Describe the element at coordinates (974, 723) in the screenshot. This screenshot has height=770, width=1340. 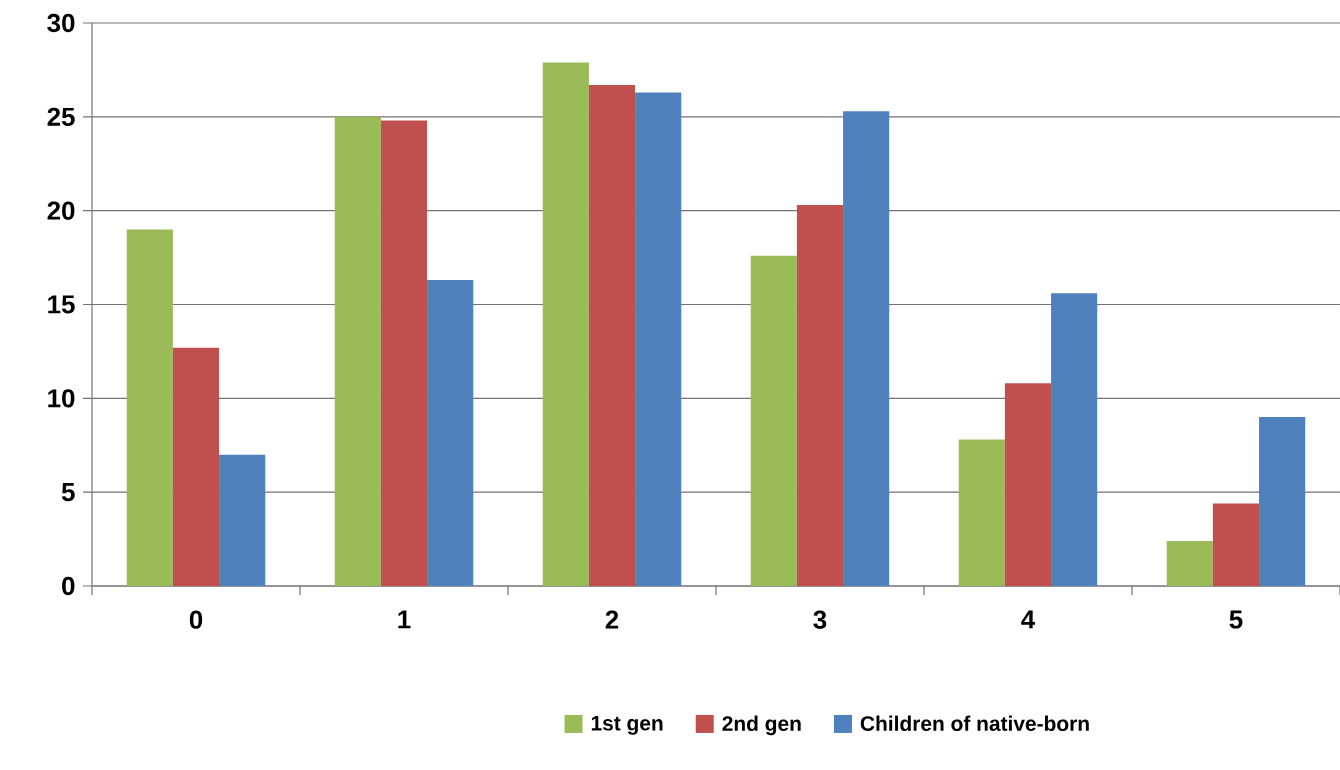
I see `legend-label: Children of native-born` at that location.